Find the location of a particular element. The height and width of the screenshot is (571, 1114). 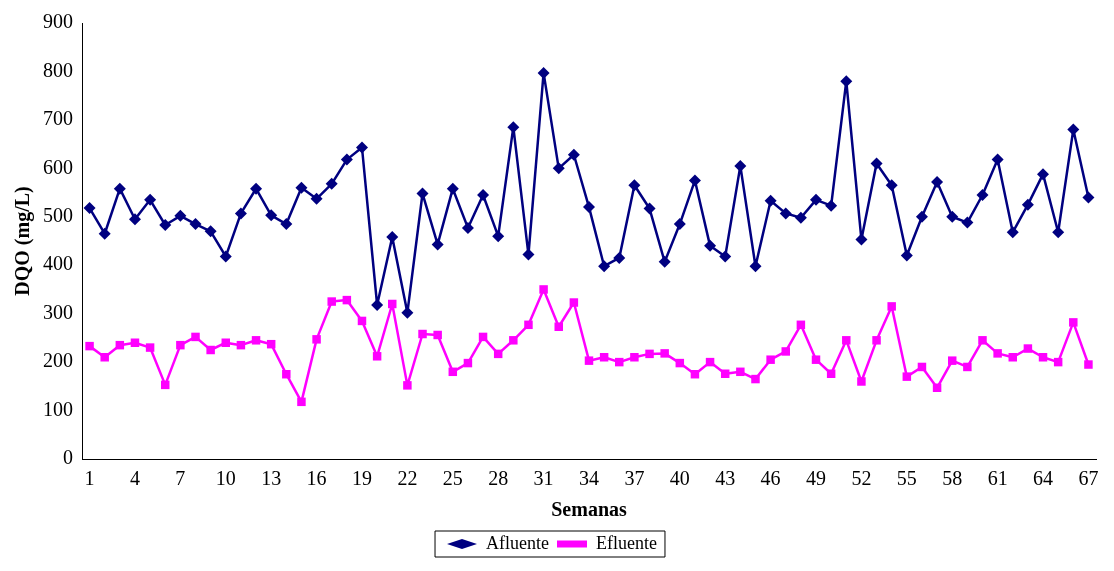

y-tick-label: 700 is located at coordinates (58, 118).